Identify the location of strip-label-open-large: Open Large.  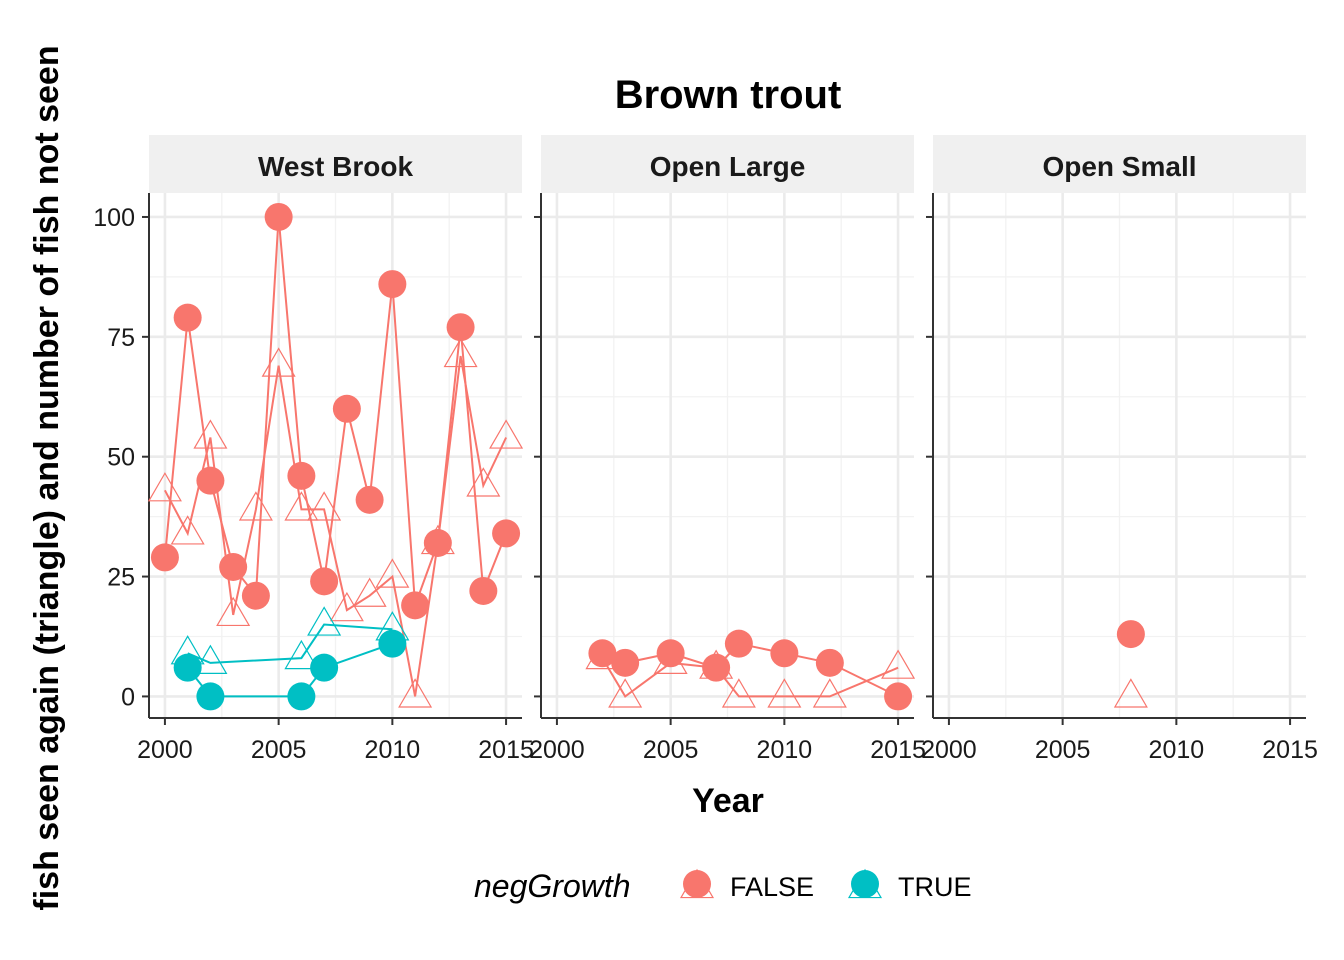
(728, 166).